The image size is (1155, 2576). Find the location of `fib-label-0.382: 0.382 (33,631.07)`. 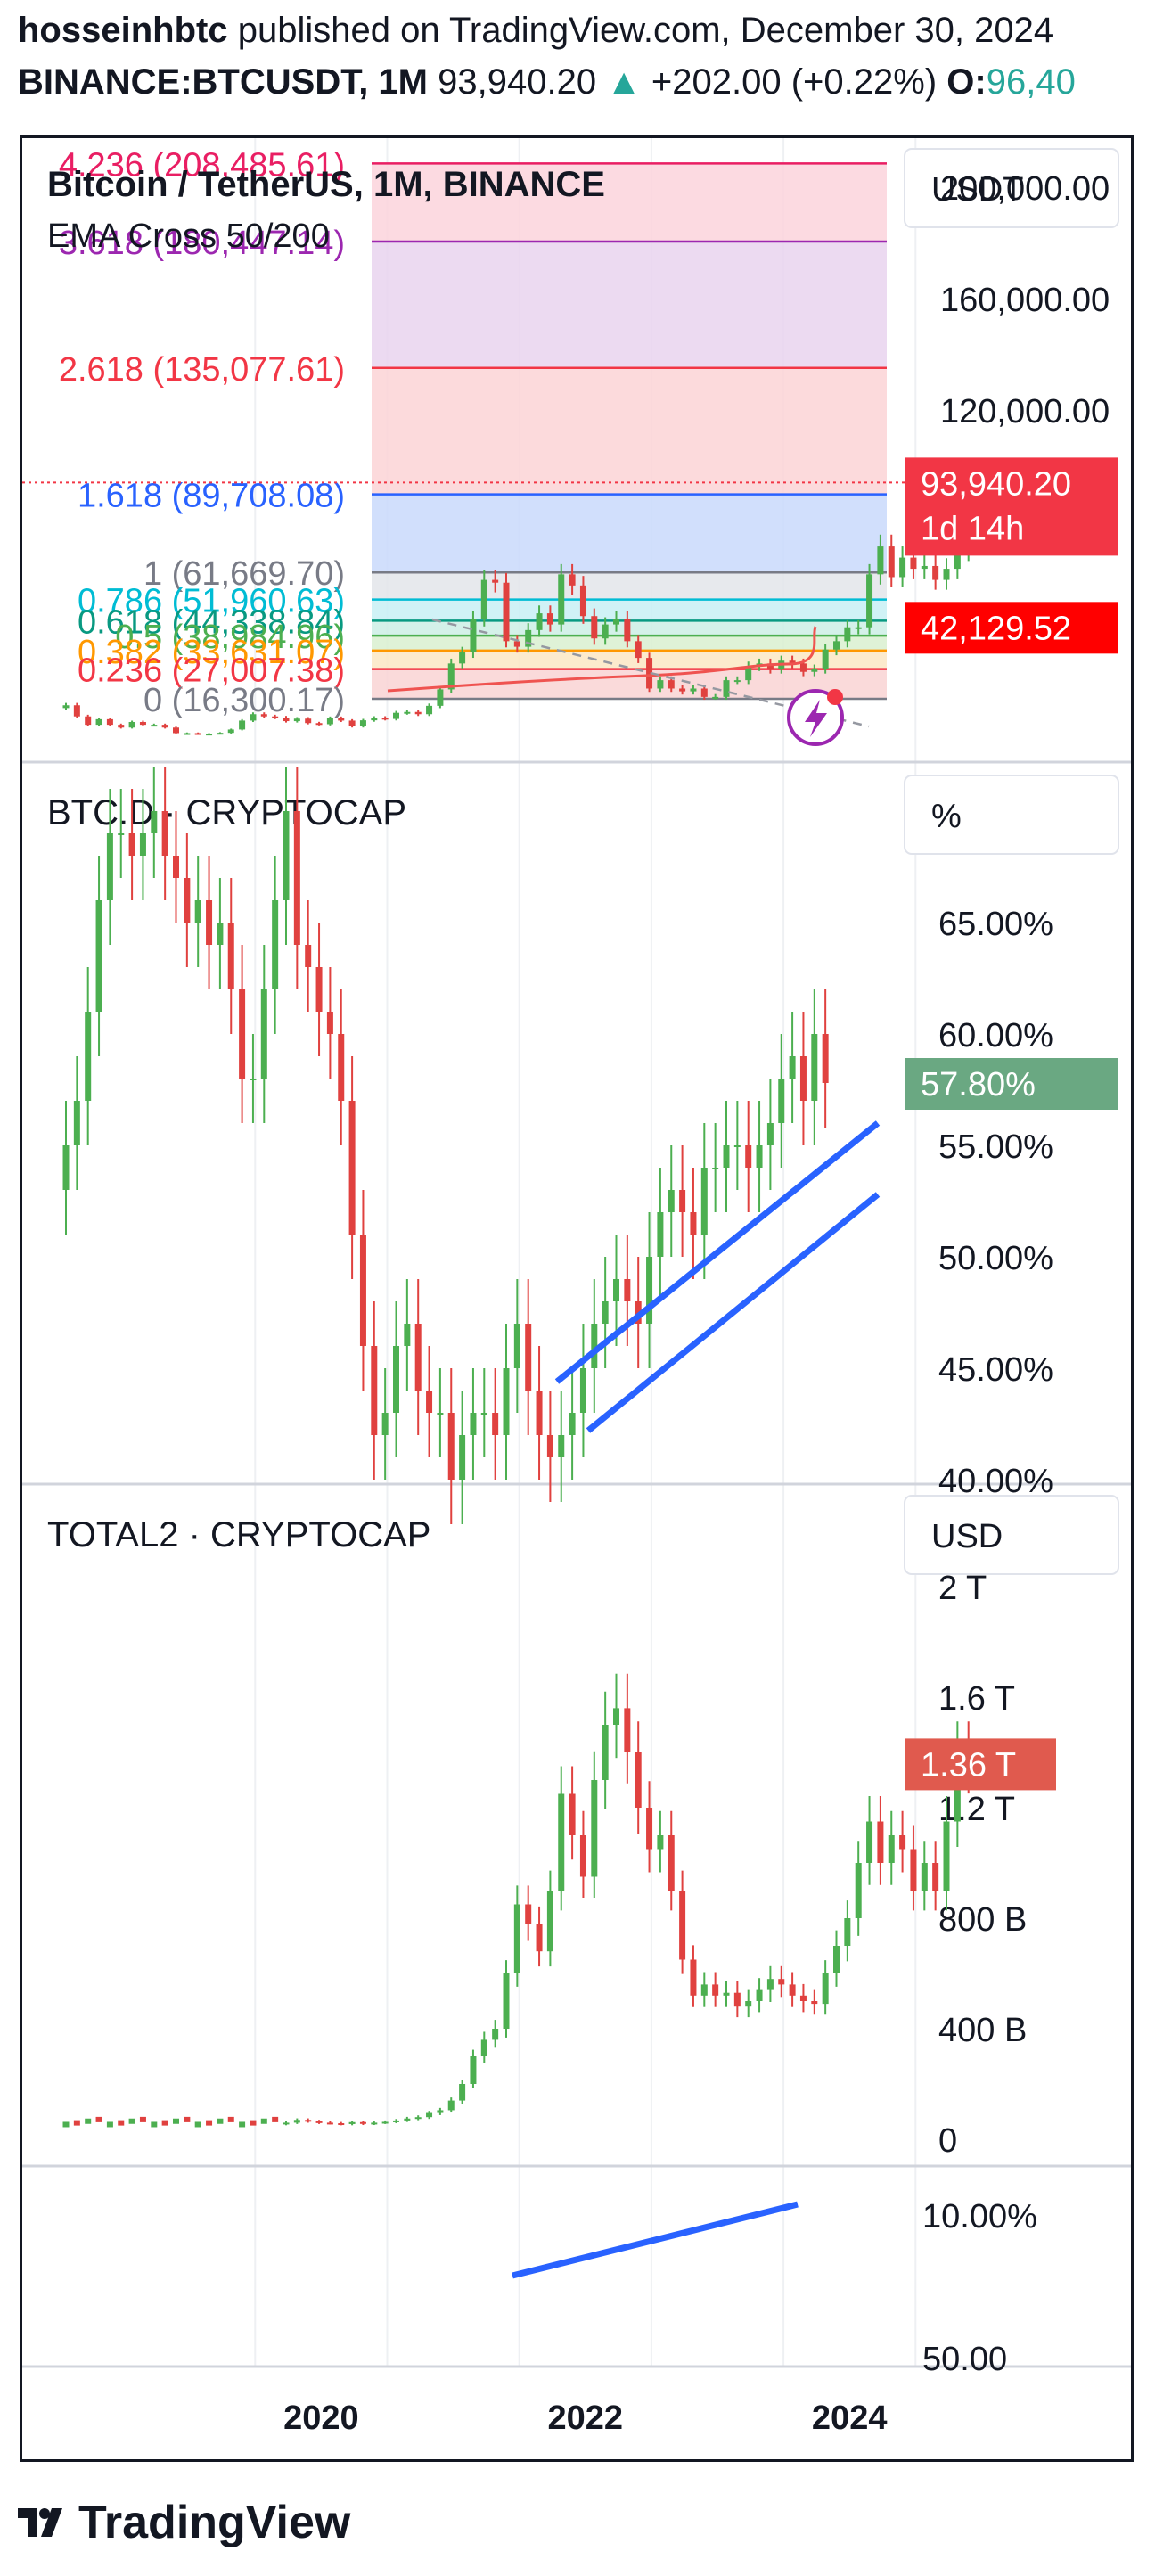

fib-label-0.382: 0.382 (33,631.07) is located at coordinates (211, 652).